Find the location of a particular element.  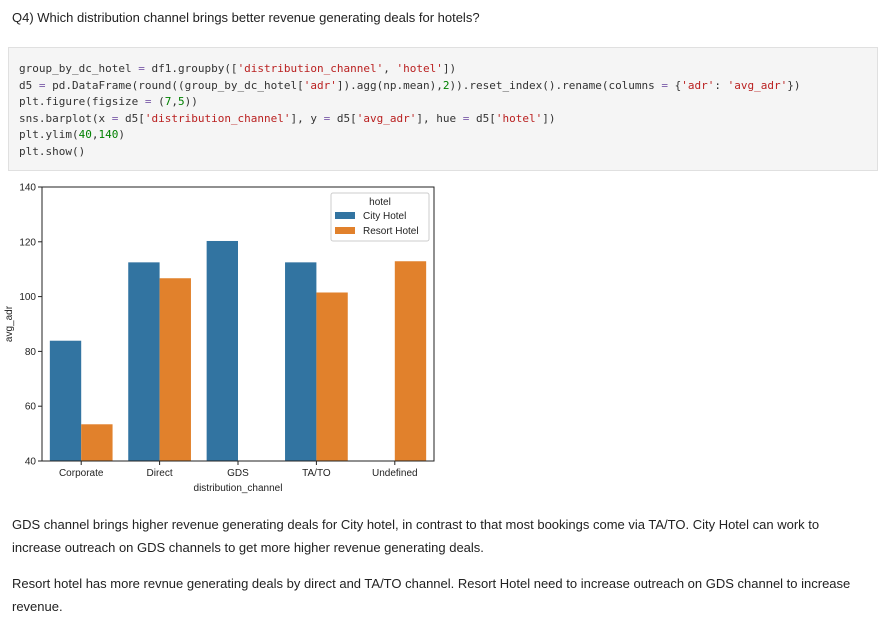

x-axis-label: distribution_channel is located at coordinates (238, 488).